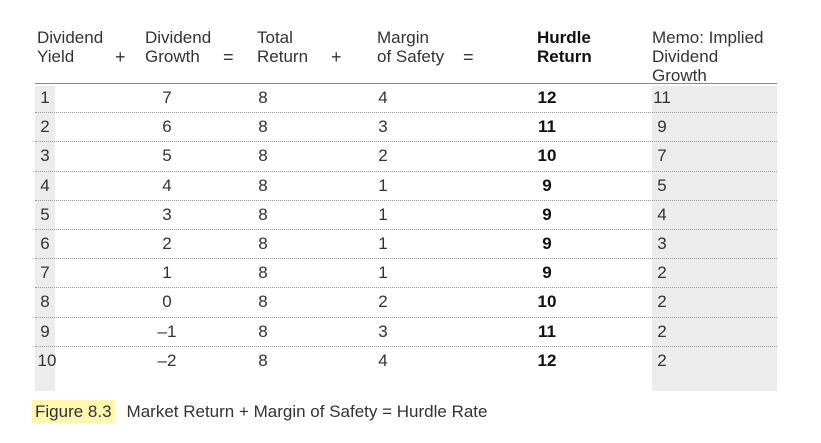  Describe the element at coordinates (411, 47) in the screenshot. I see `header-margin-of-safety: Margin of Safety` at that location.